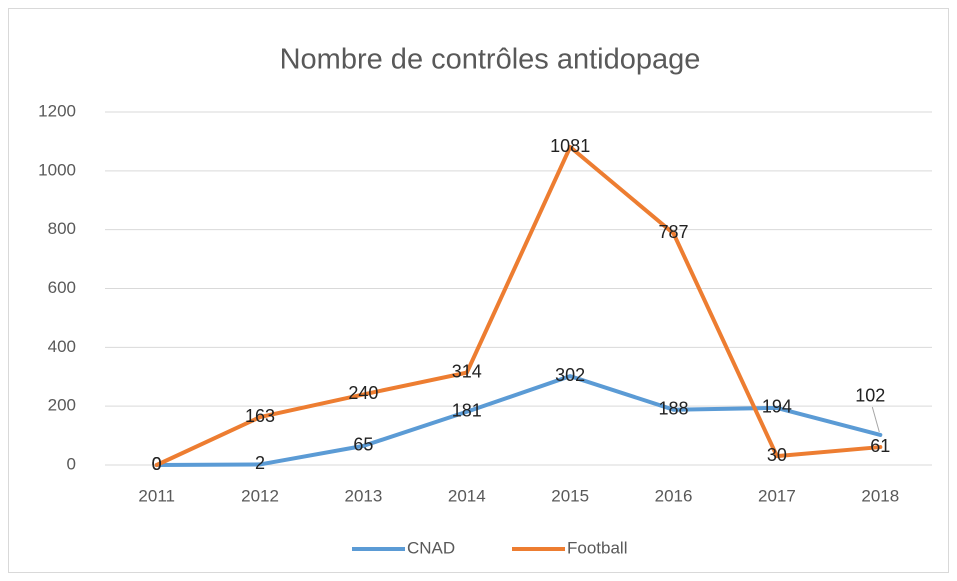 This screenshot has width=957, height=581. Describe the element at coordinates (880, 446) in the screenshot. I see `data-label: 61` at that location.